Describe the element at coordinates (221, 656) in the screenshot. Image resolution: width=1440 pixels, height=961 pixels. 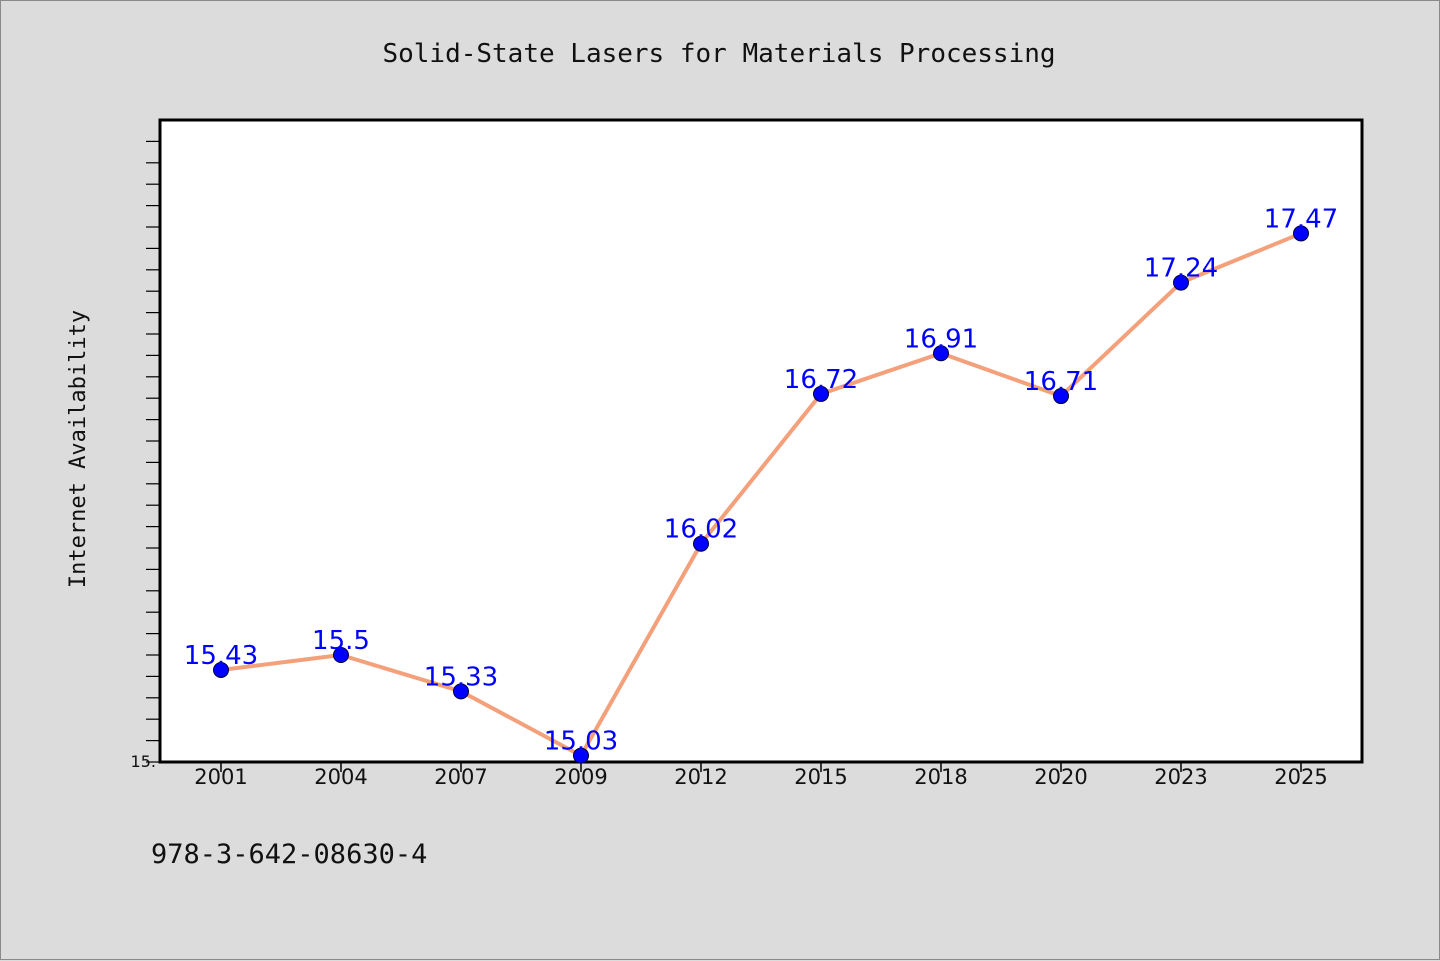
I see `data-point-label: 15.43` at that location.